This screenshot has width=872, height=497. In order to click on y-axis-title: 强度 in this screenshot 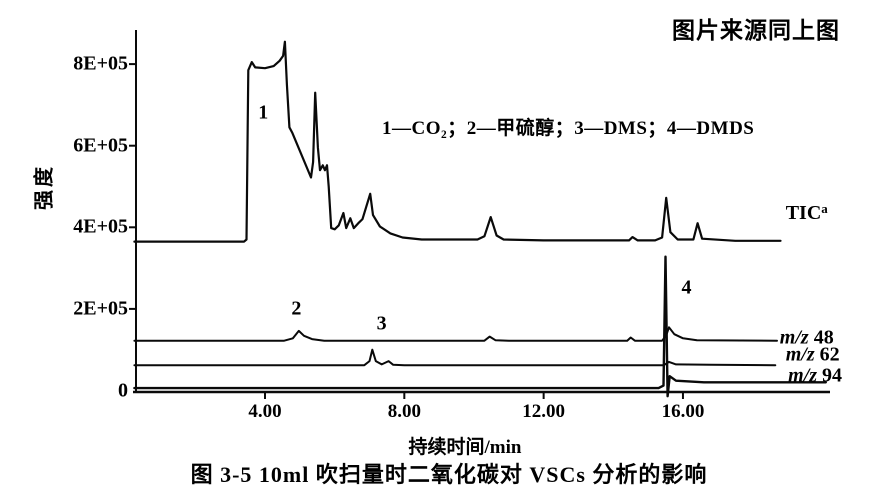, I will do `click(44, 187)`.